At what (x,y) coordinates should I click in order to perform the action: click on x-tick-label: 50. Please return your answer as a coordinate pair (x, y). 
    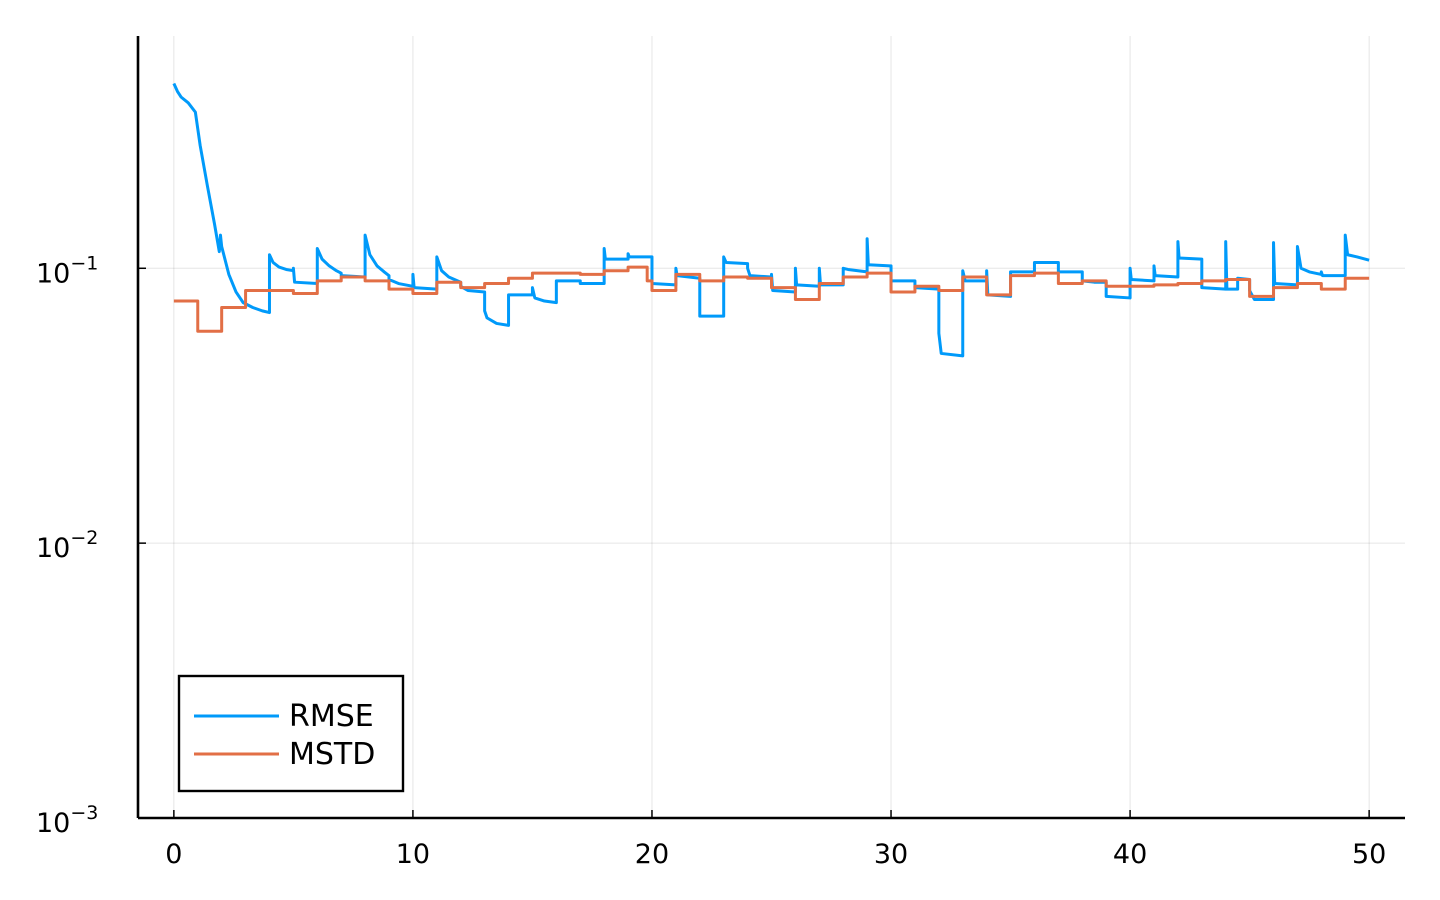
    Looking at the image, I should click on (1369, 854).